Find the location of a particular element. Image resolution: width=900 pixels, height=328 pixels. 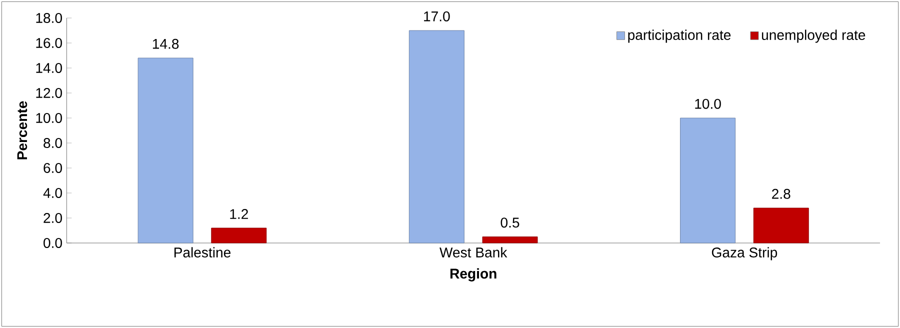

x-tick-label: Gaza Strip is located at coordinates (745, 253).